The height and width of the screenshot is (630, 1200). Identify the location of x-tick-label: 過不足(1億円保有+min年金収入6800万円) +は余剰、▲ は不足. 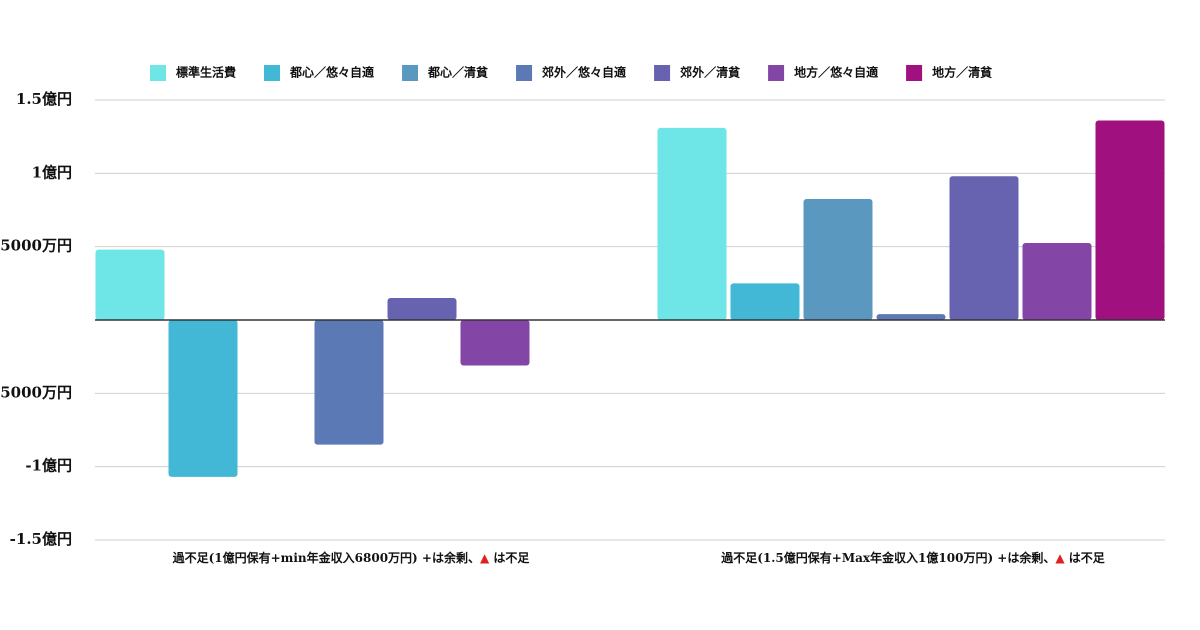
(351, 557).